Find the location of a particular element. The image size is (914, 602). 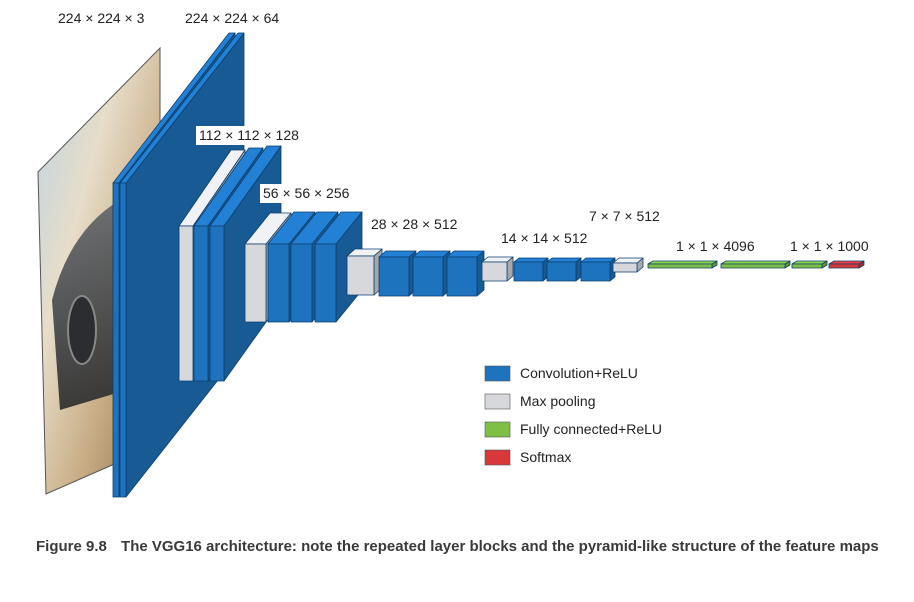

conv5-2-block is located at coordinates (564, 269).